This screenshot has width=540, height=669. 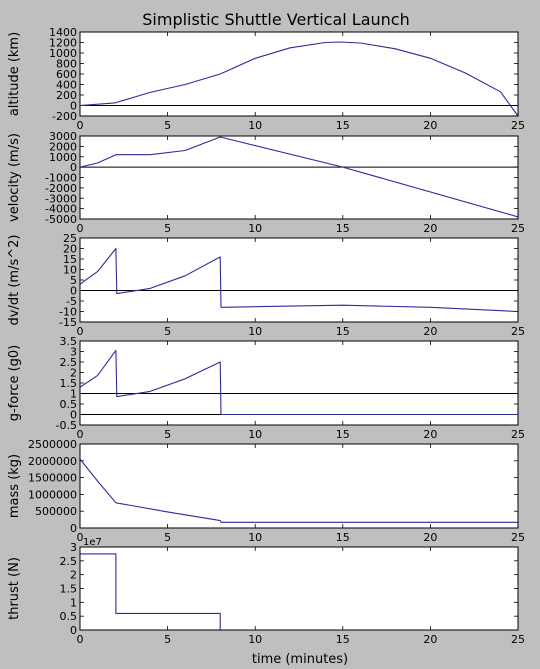 What do you see at coordinates (14, 280) in the screenshot?
I see `y-axis-label: dv/dt (m/s^2)` at bounding box center [14, 280].